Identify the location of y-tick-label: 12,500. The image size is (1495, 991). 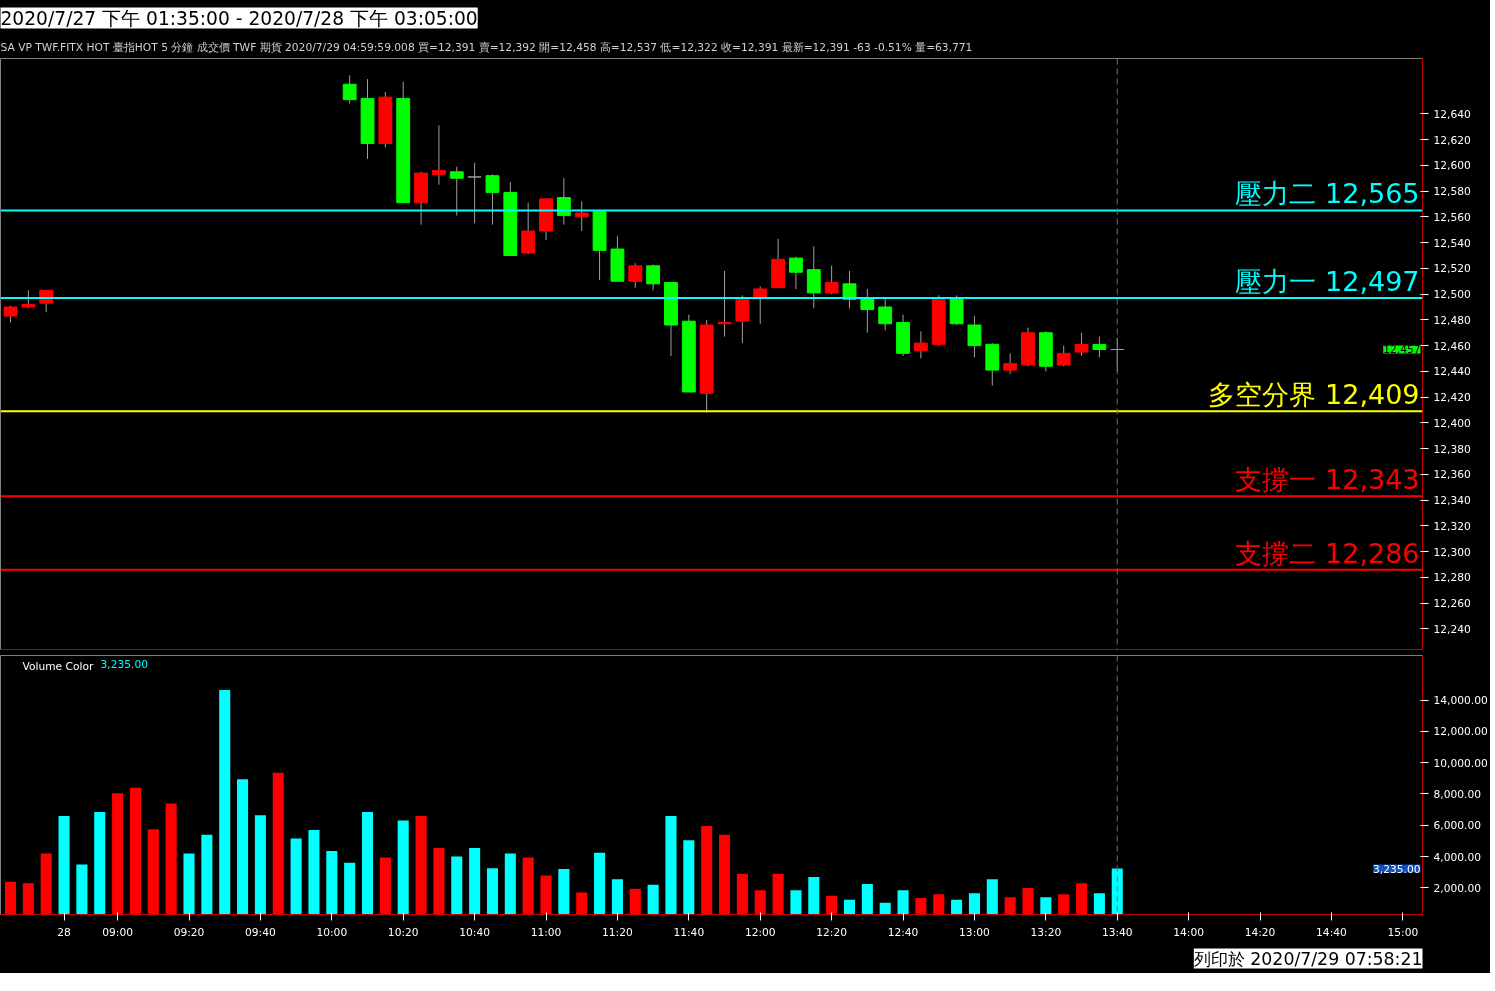
(1452, 295).